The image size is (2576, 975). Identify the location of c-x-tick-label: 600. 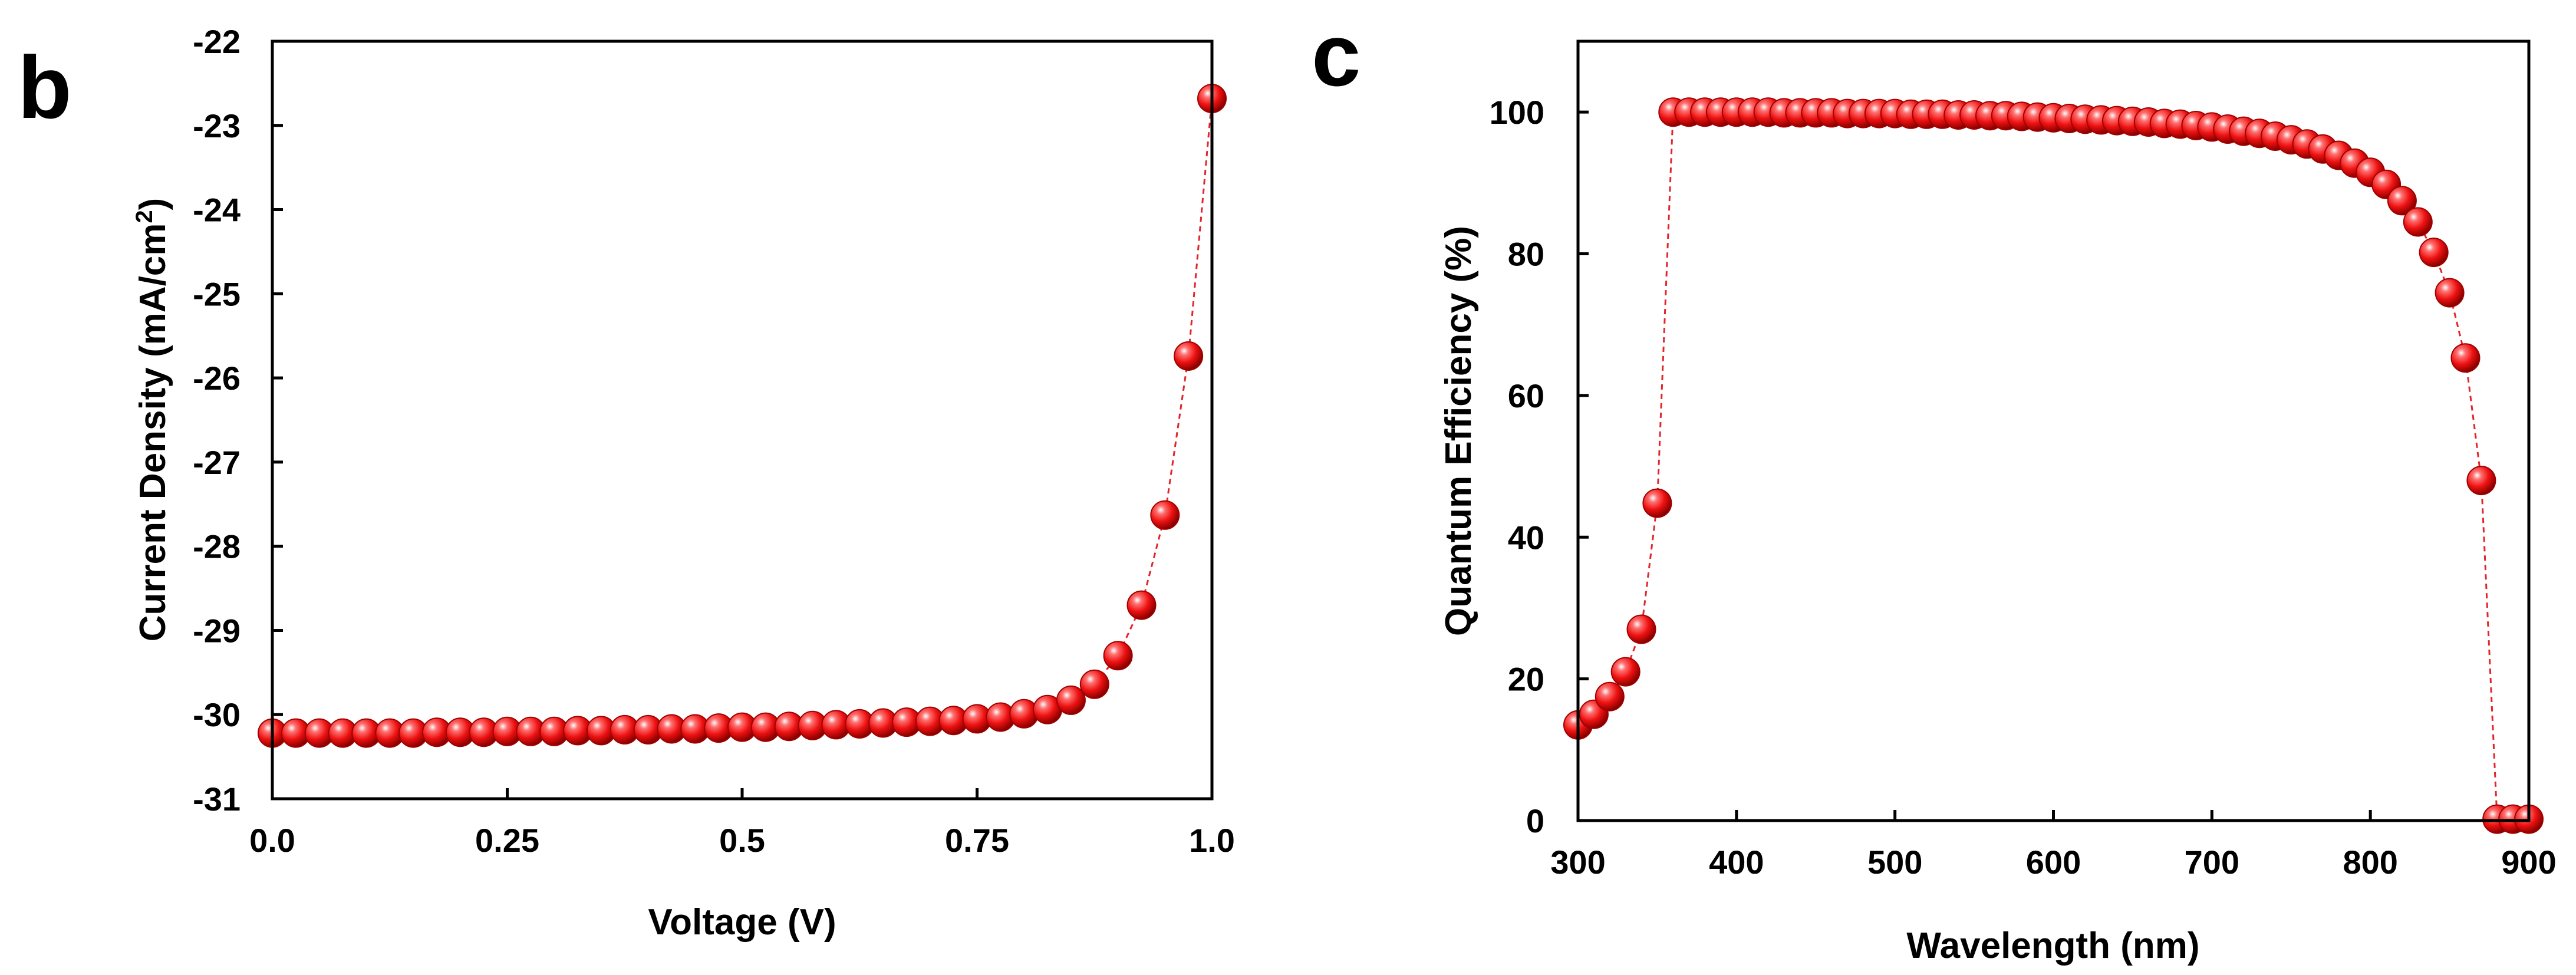
(2053, 862).